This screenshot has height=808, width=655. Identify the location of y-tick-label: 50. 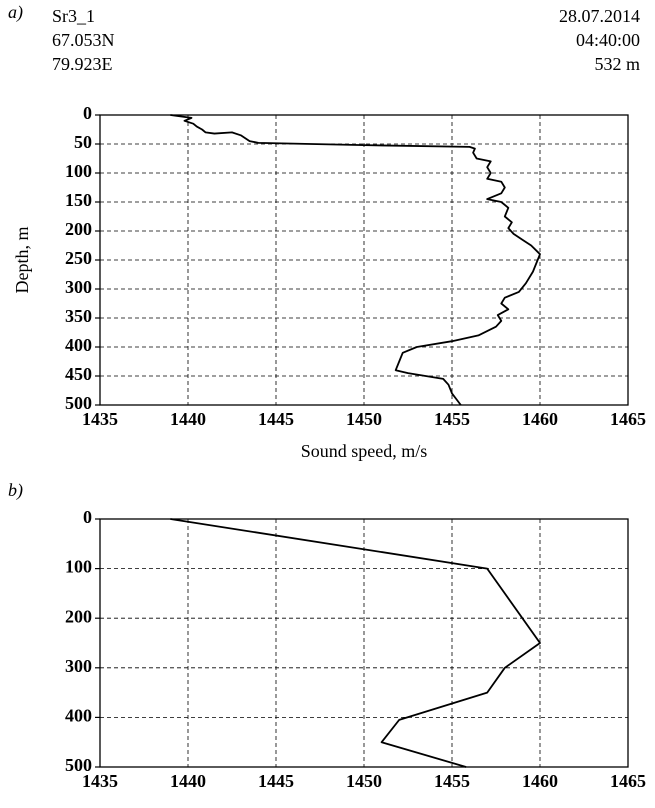
(83, 142).